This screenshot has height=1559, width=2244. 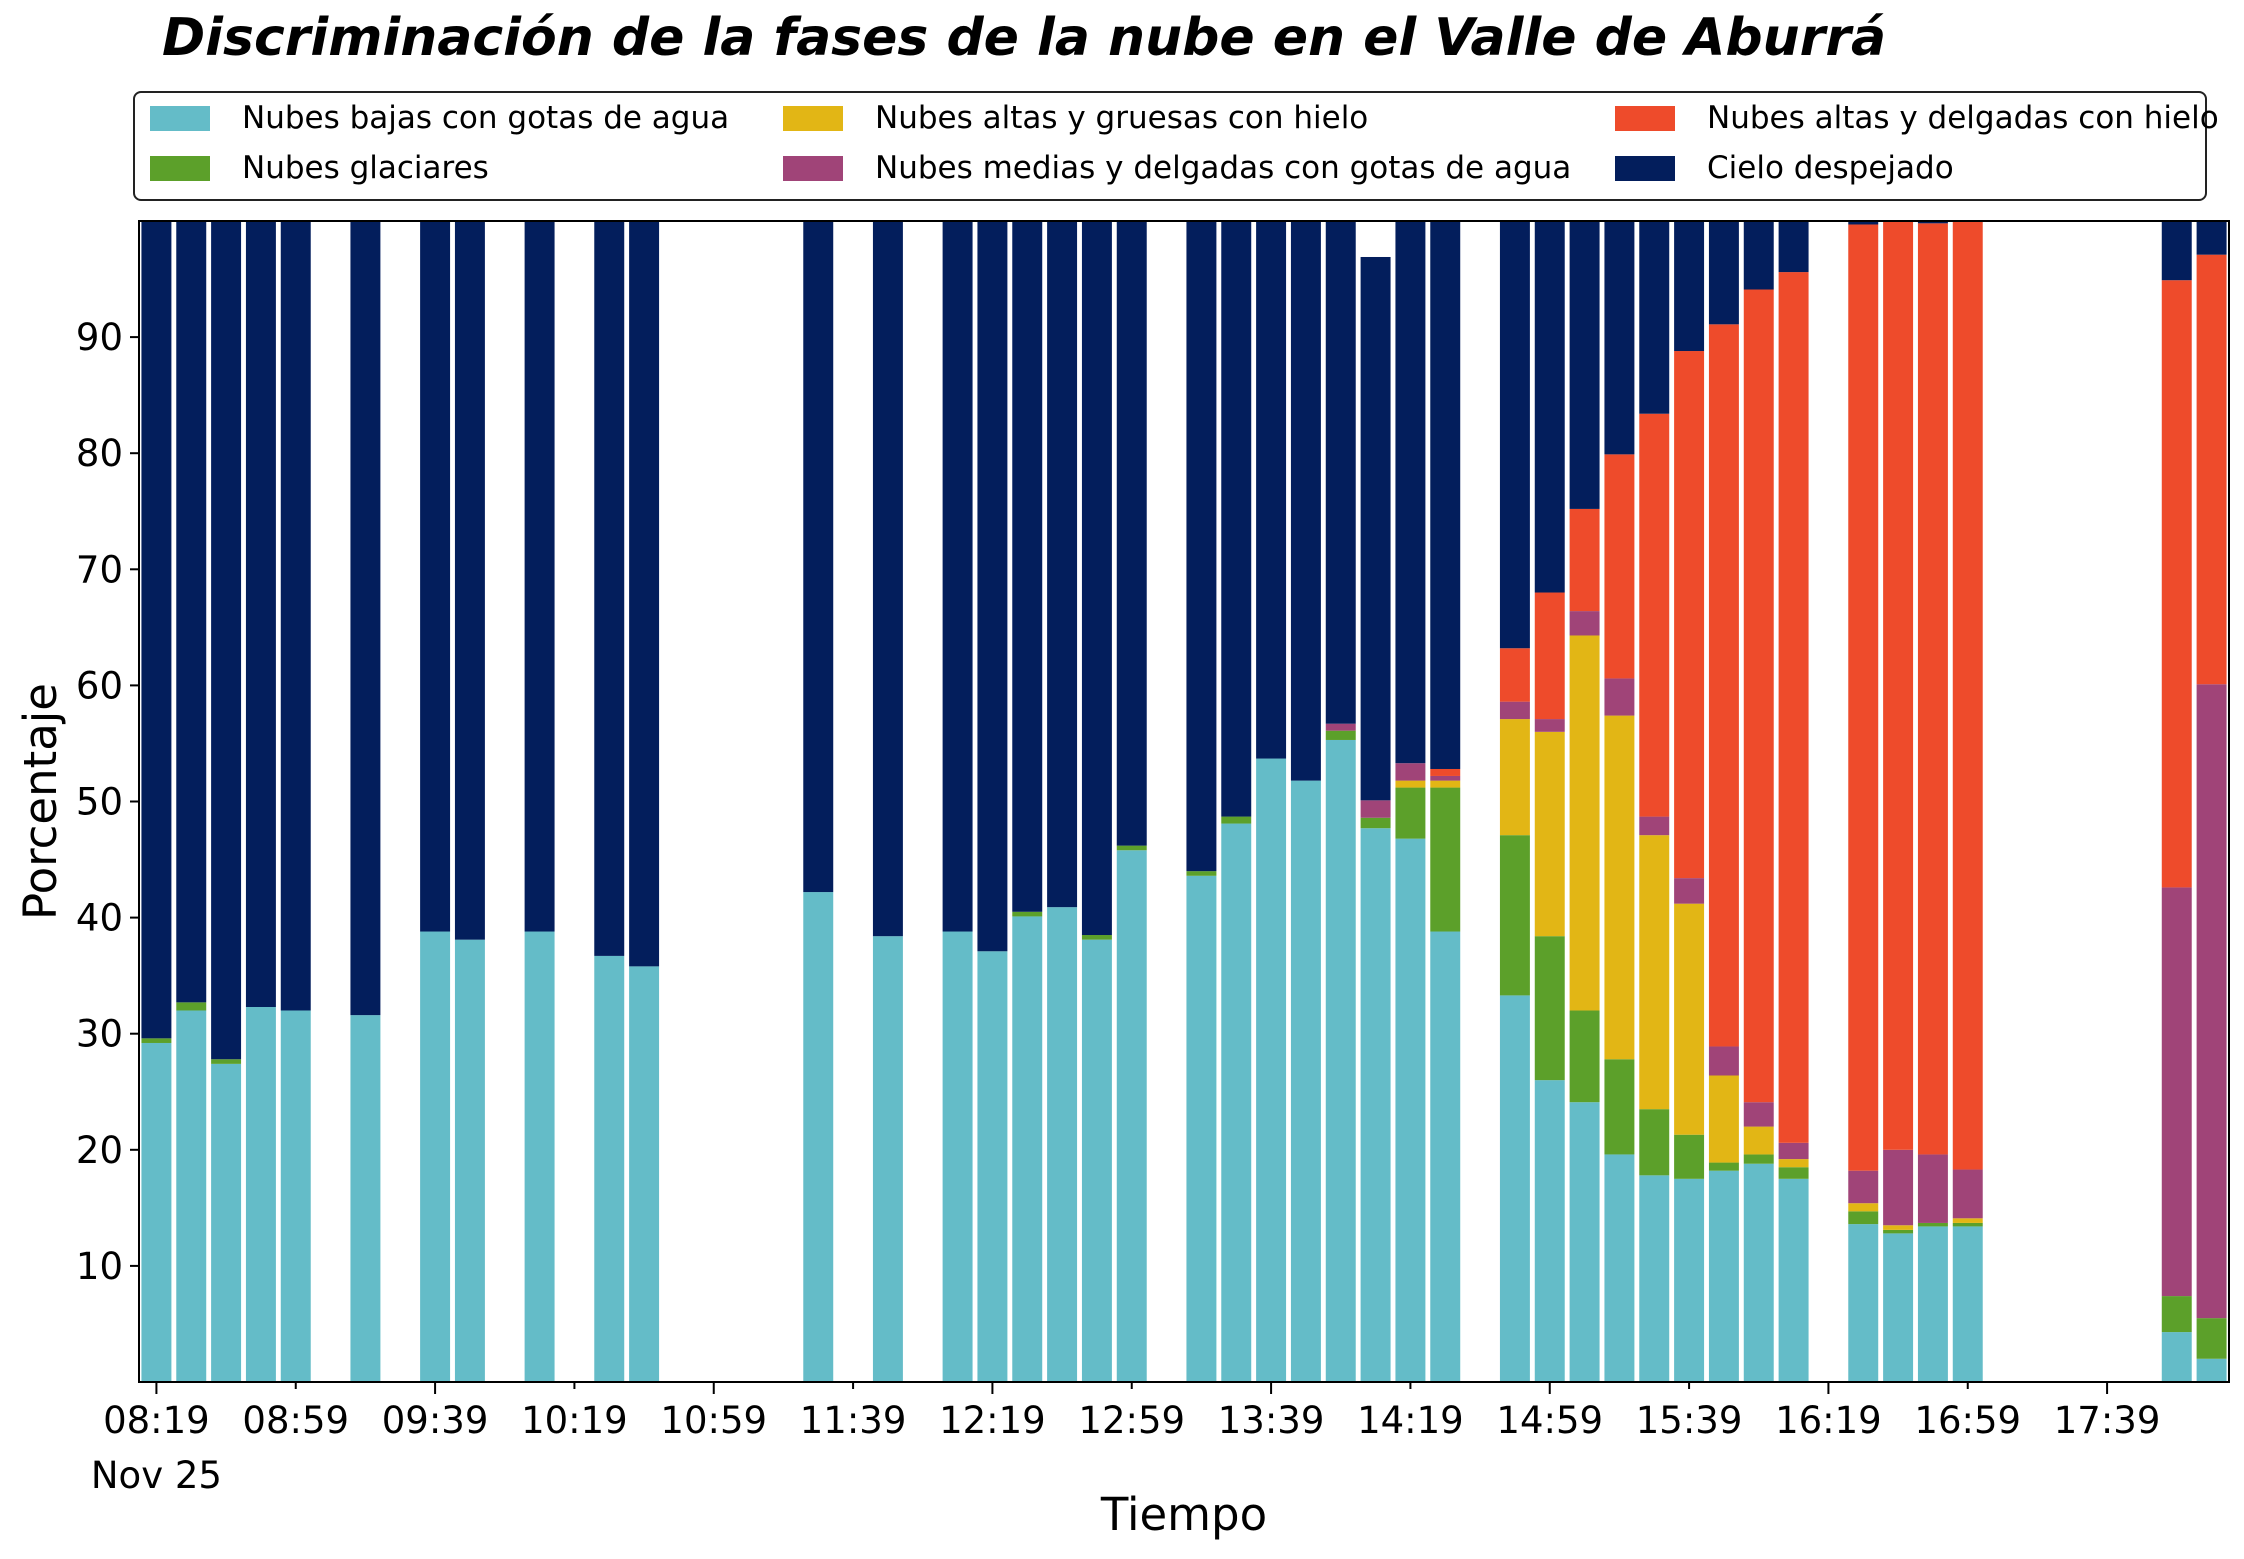 What do you see at coordinates (99, 569) in the screenshot?
I see `y-tick-label: 70` at bounding box center [99, 569].